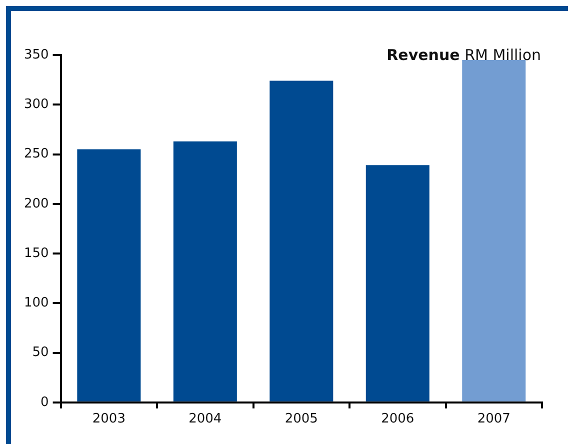 This screenshot has width=572, height=444. I want to click on x-tick-label: 2005, so click(301, 419).